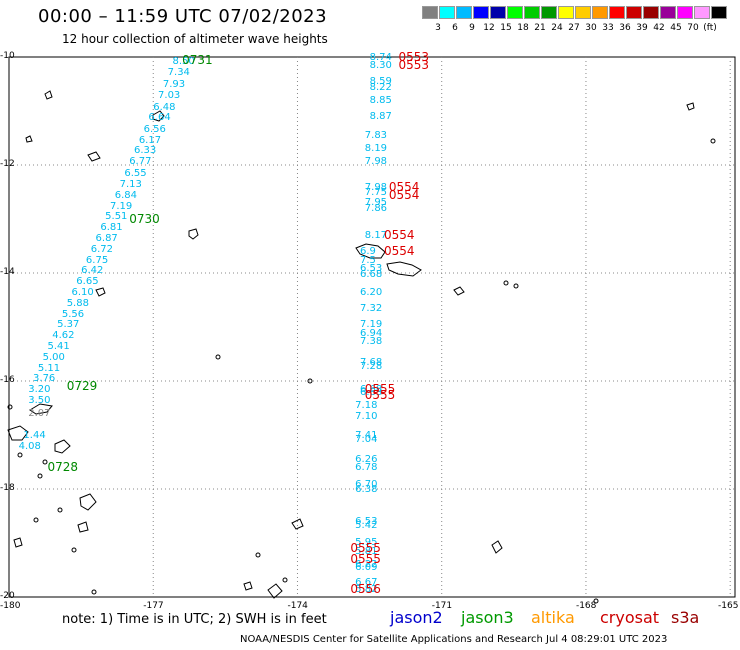  I want to click on pass-time-label: 0728, so click(62, 467).